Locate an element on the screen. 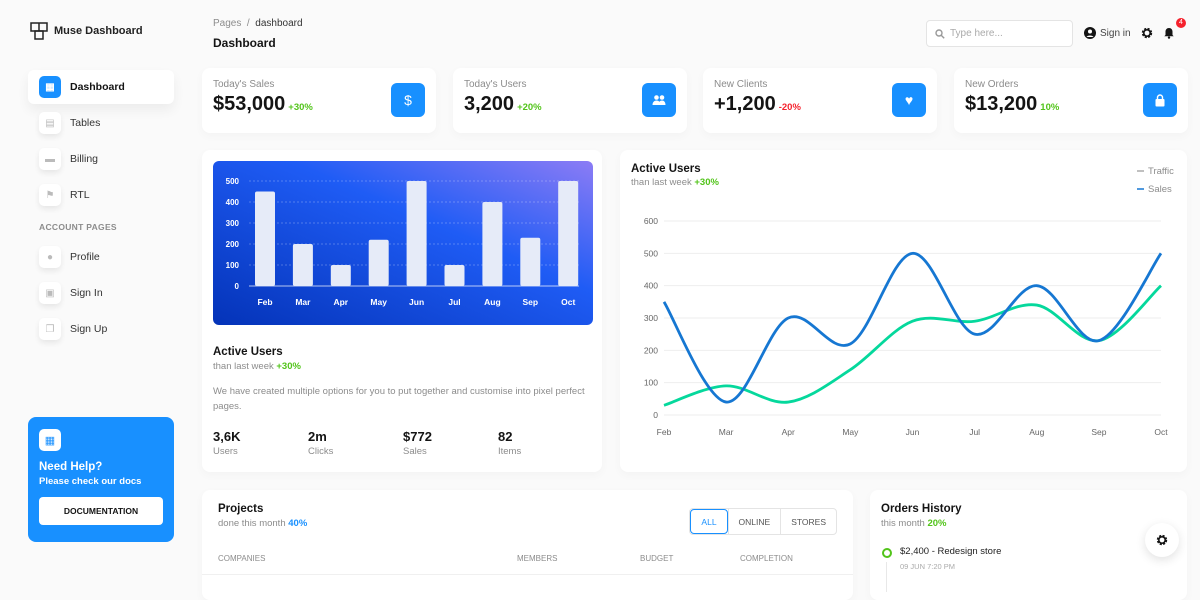 Image resolution: width=1200 pixels, height=600 pixels. metric-clicks: 2m Clicks is located at coordinates (321, 443).